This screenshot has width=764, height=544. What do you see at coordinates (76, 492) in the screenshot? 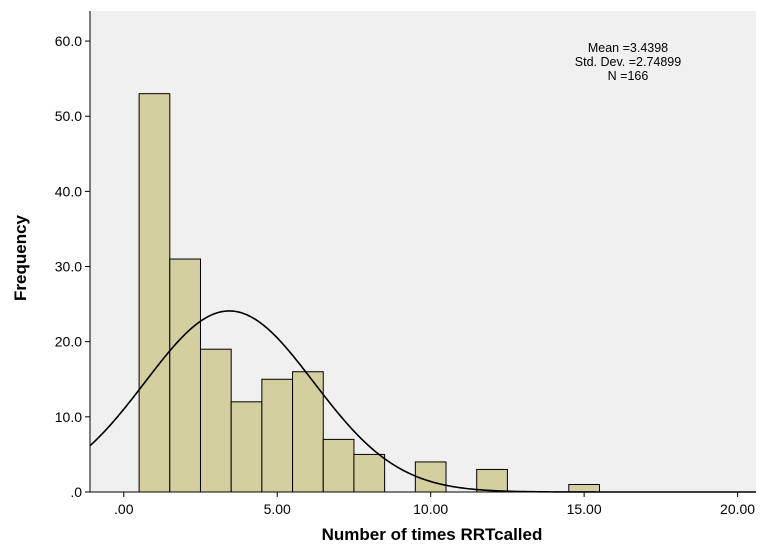
I see `y-tick-label: .0` at bounding box center [76, 492].